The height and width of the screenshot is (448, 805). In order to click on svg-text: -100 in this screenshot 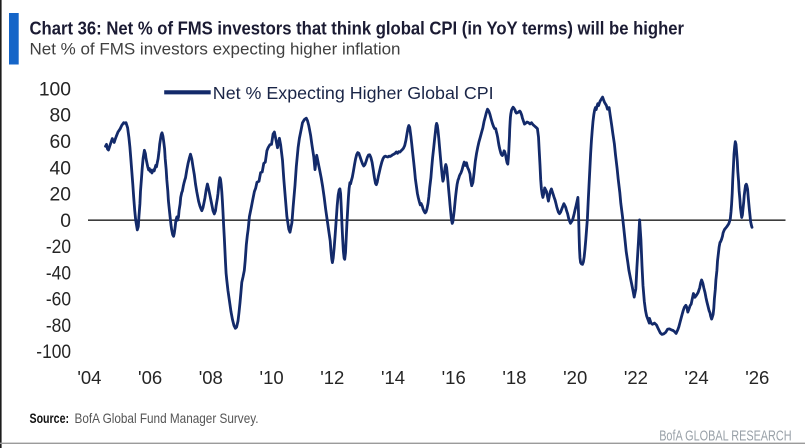, I will do `click(53, 352)`.